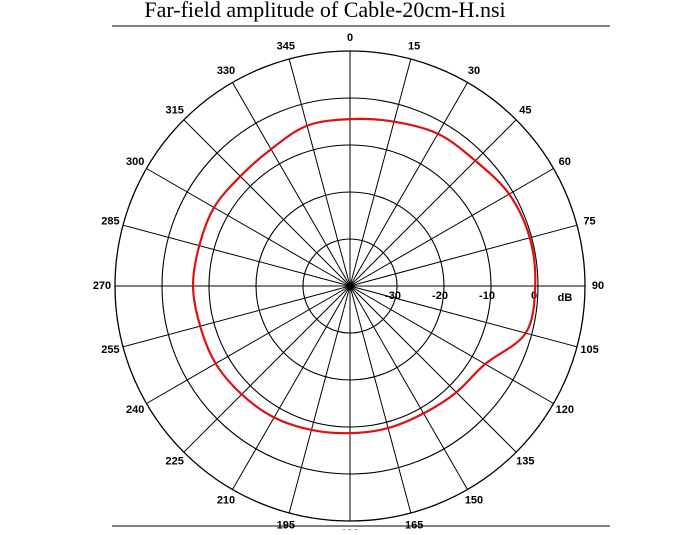 This screenshot has height=535, width=700. Describe the element at coordinates (598, 286) in the screenshot. I see `angle-label: 90` at that location.